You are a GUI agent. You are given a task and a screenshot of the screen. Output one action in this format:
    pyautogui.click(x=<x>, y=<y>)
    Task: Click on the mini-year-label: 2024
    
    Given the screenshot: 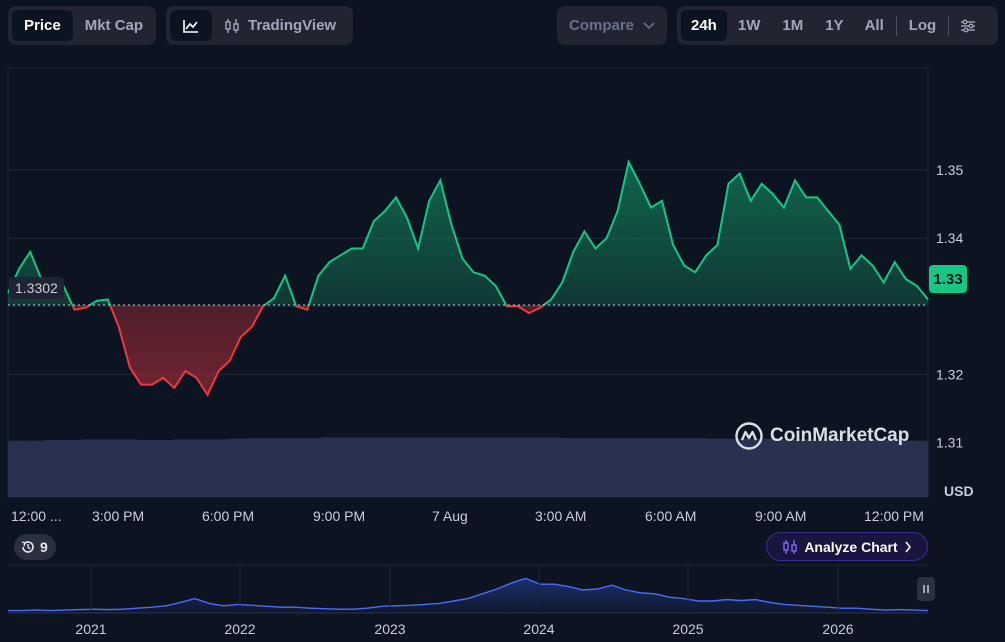 What is the action you would take?
    pyautogui.click(x=538, y=629)
    